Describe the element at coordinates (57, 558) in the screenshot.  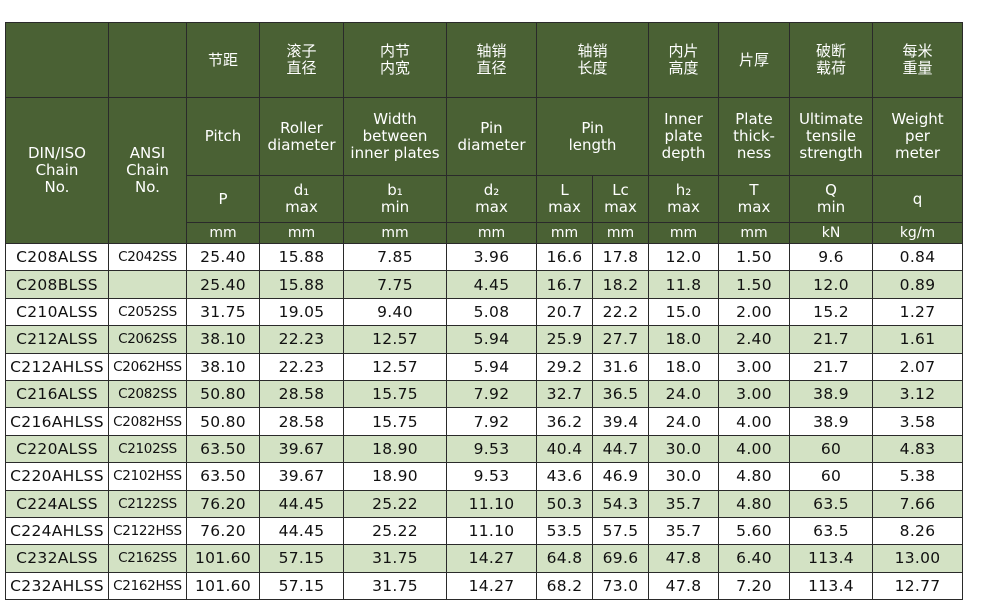
I see `chain-iso: C232ALSS` at that location.